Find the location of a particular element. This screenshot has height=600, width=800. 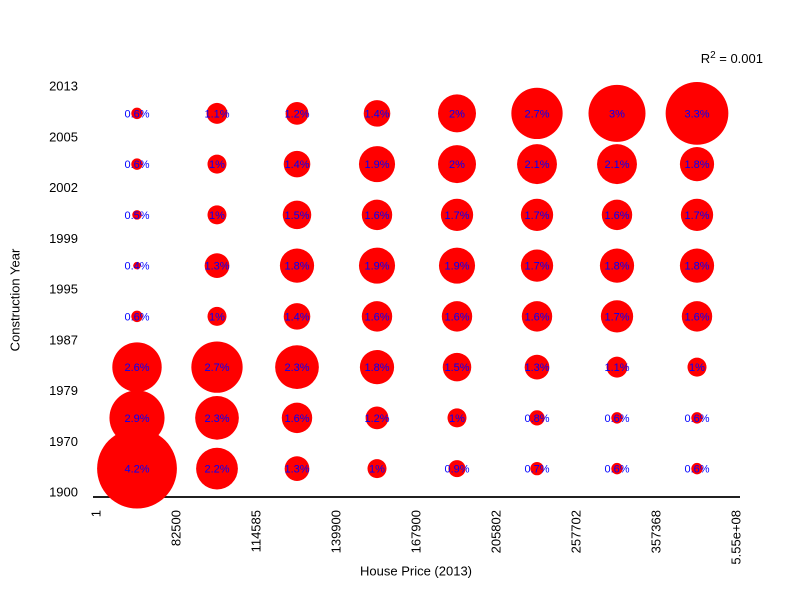

r-squared-annotation: R2 = 0.001 is located at coordinates (732, 58).